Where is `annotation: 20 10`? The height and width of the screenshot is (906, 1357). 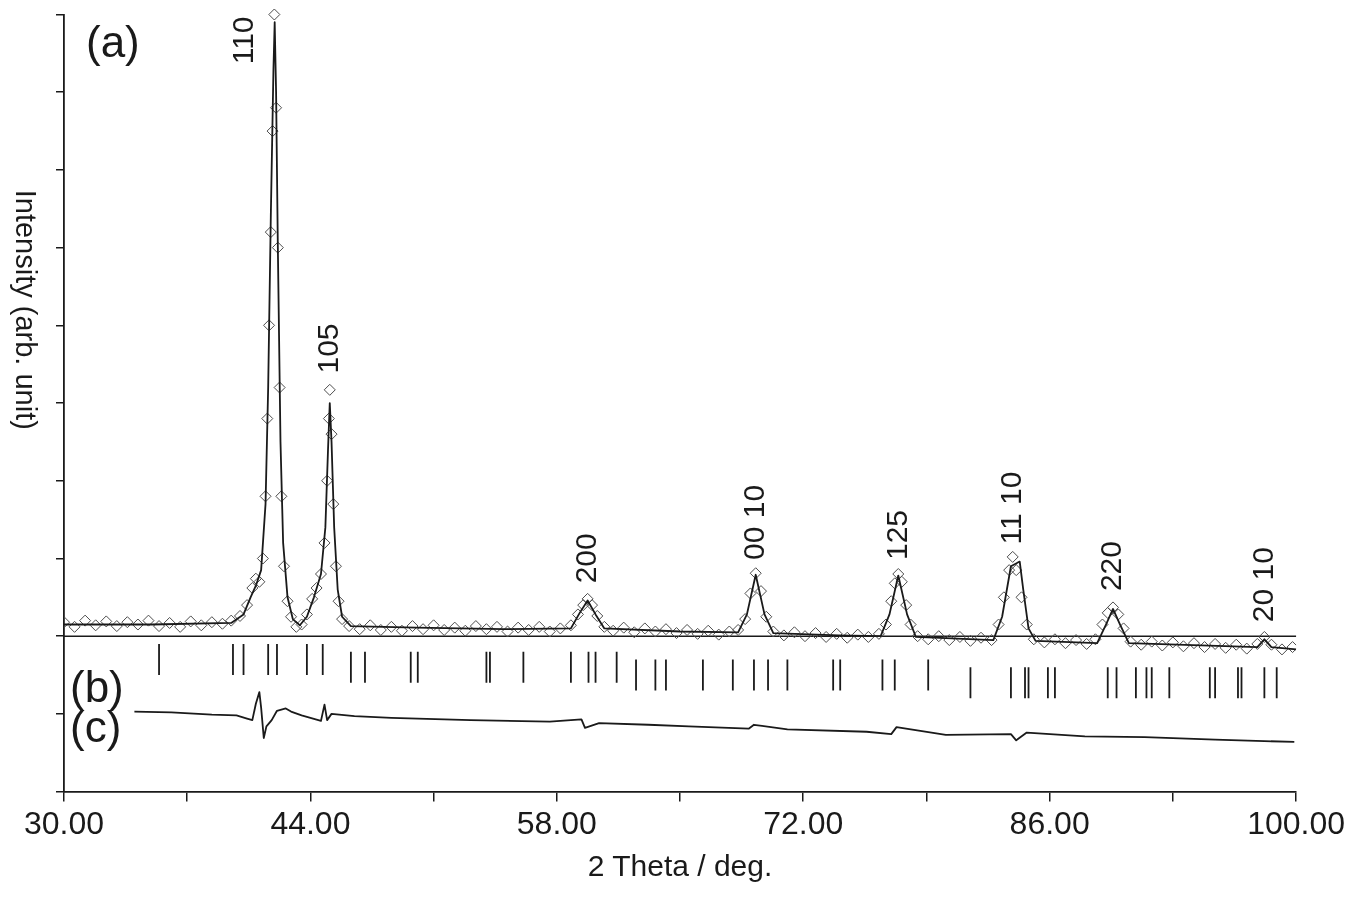
annotation: 20 10 is located at coordinates (1262, 585).